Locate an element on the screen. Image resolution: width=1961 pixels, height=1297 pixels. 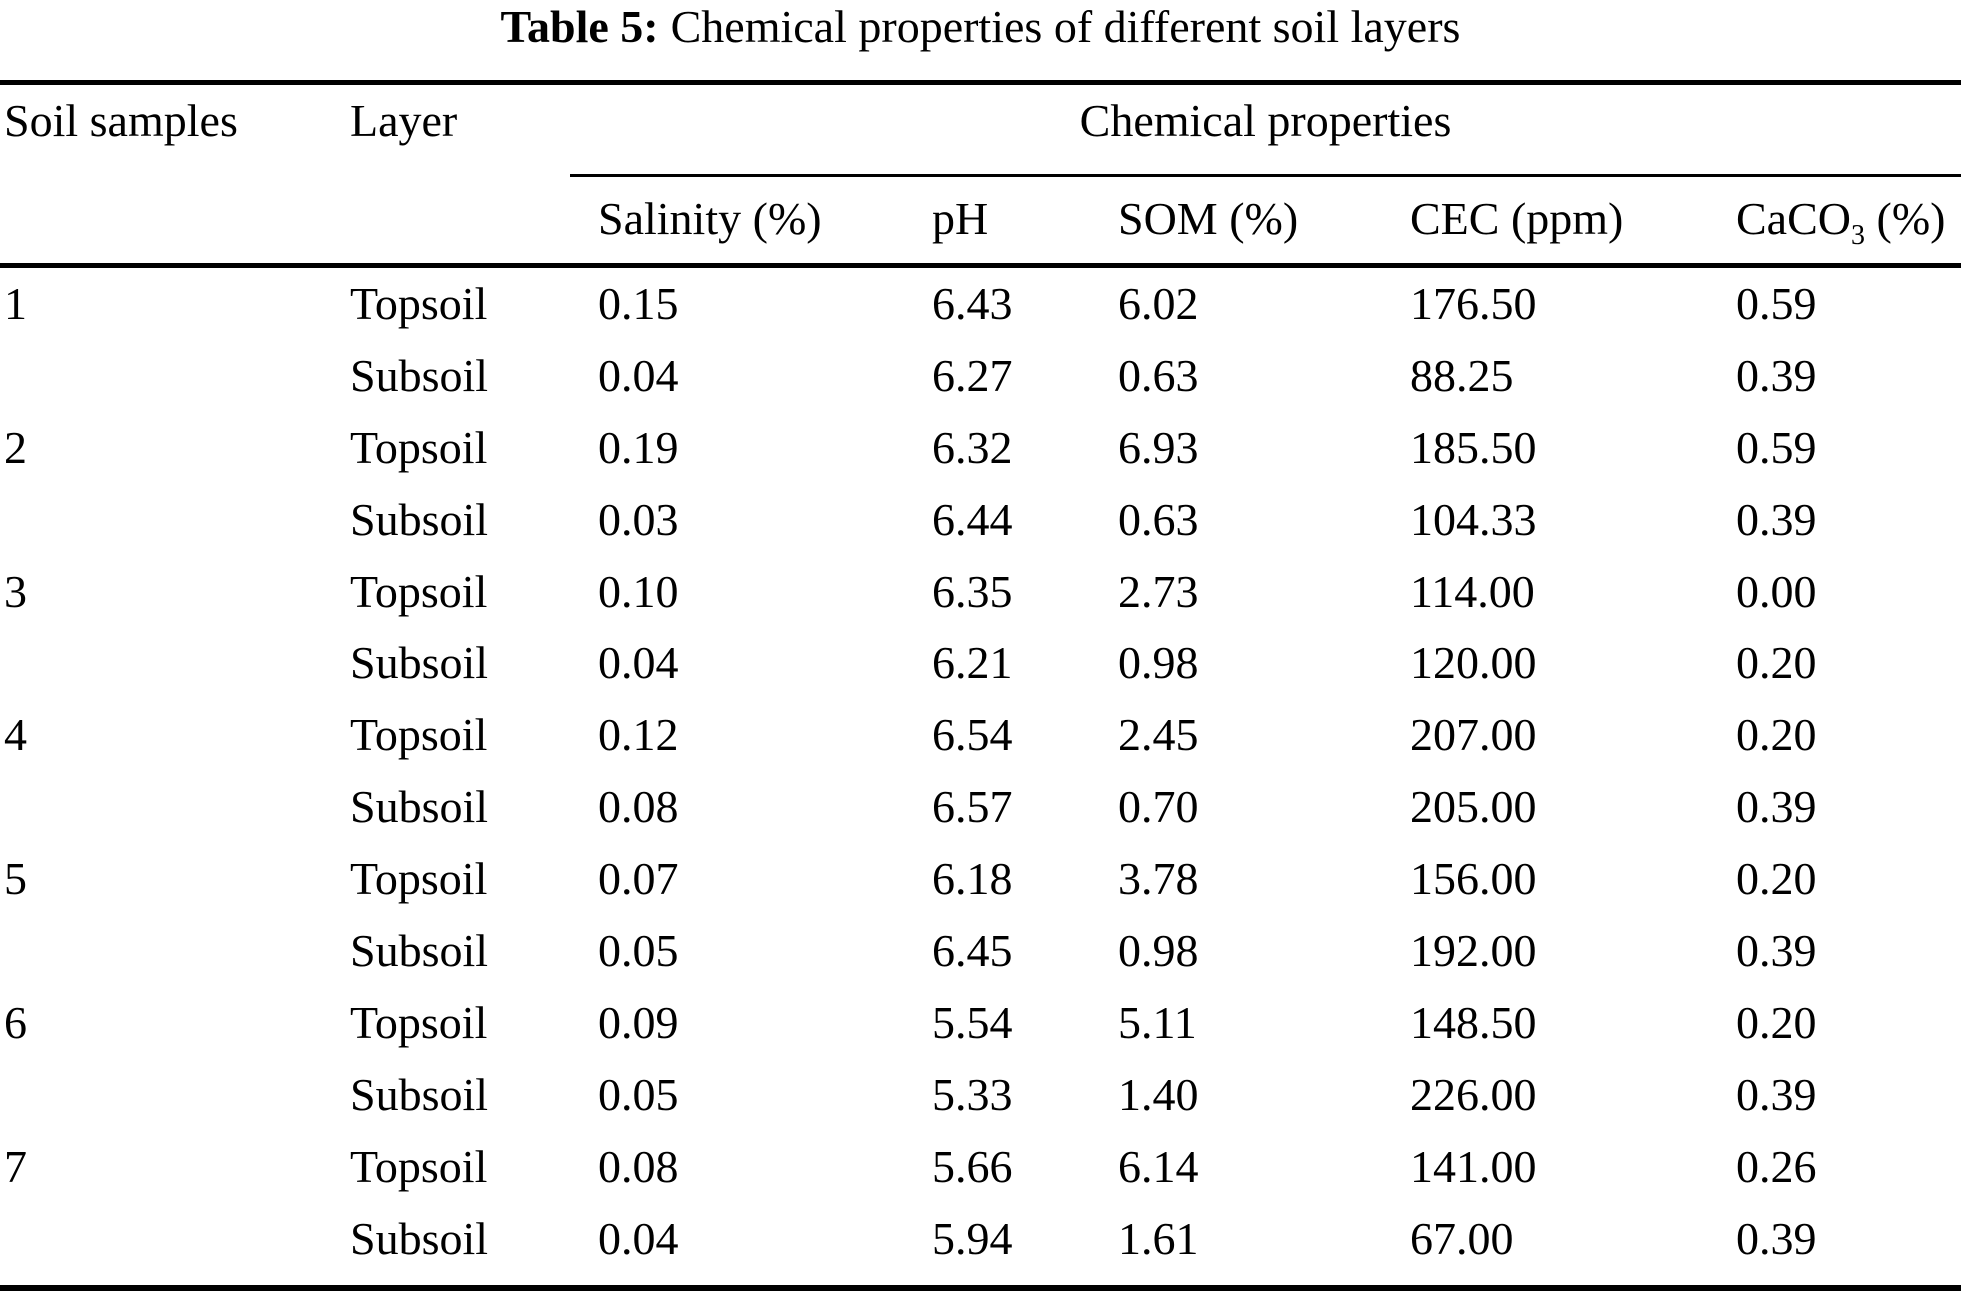
cell-som: 5.11 is located at coordinates (1157, 1022).